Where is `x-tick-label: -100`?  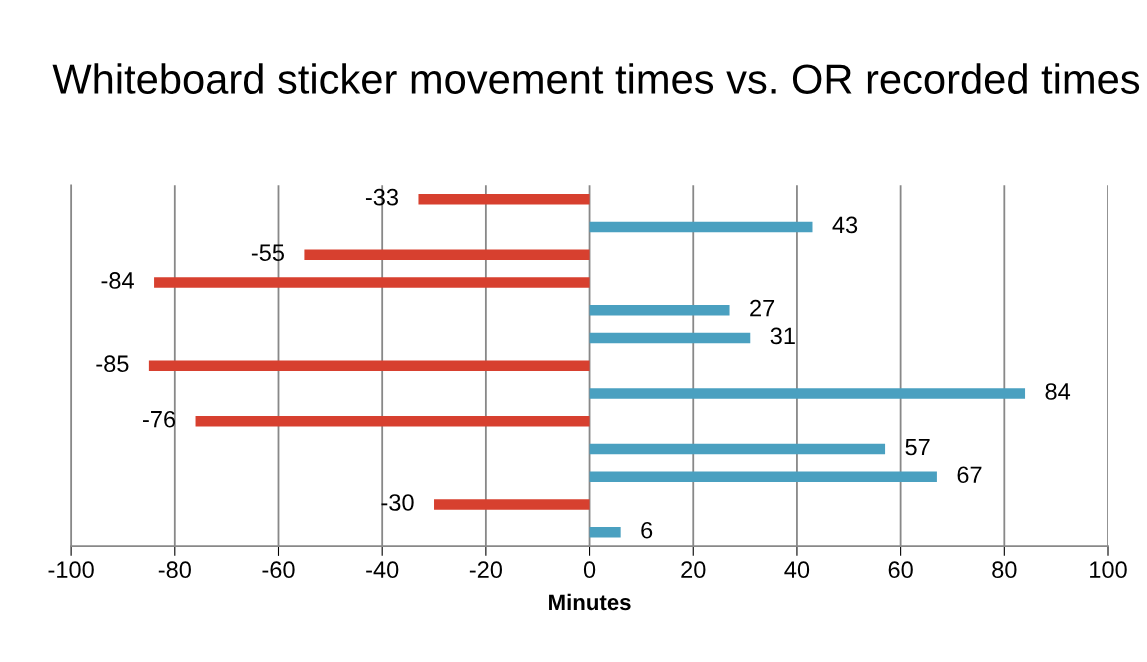 x-tick-label: -100 is located at coordinates (71, 570).